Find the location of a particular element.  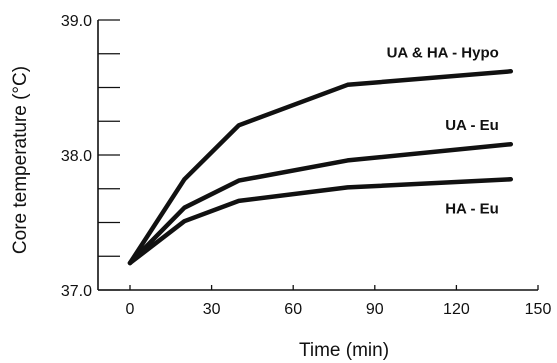

x-ticks: 0 30 60 90 120 150 is located at coordinates (339, 301).